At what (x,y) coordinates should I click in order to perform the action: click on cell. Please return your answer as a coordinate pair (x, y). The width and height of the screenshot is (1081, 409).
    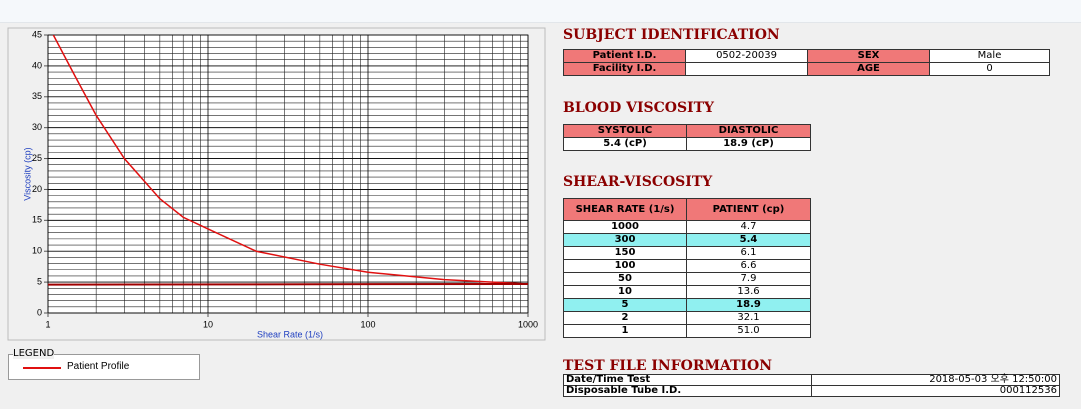
    Looking at the image, I should click on (746, 69).